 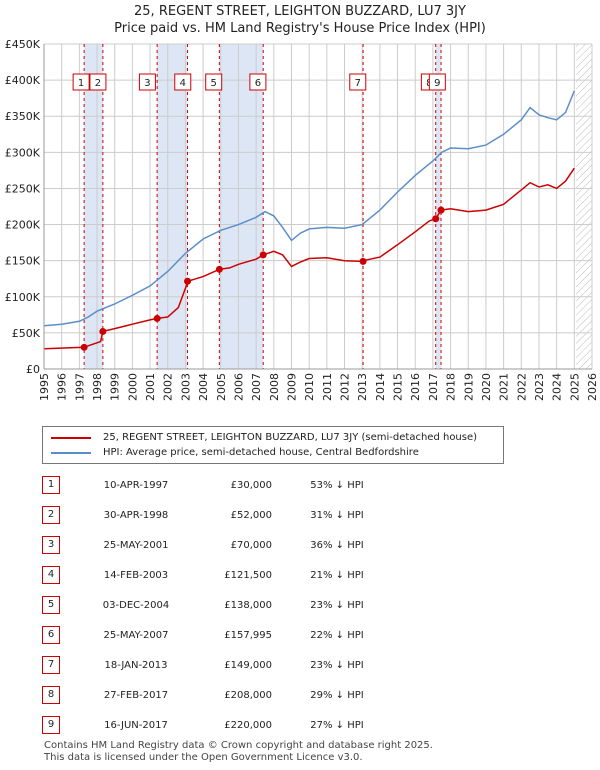 I want to click on sale-number-badge: 9, so click(x=51, y=725).